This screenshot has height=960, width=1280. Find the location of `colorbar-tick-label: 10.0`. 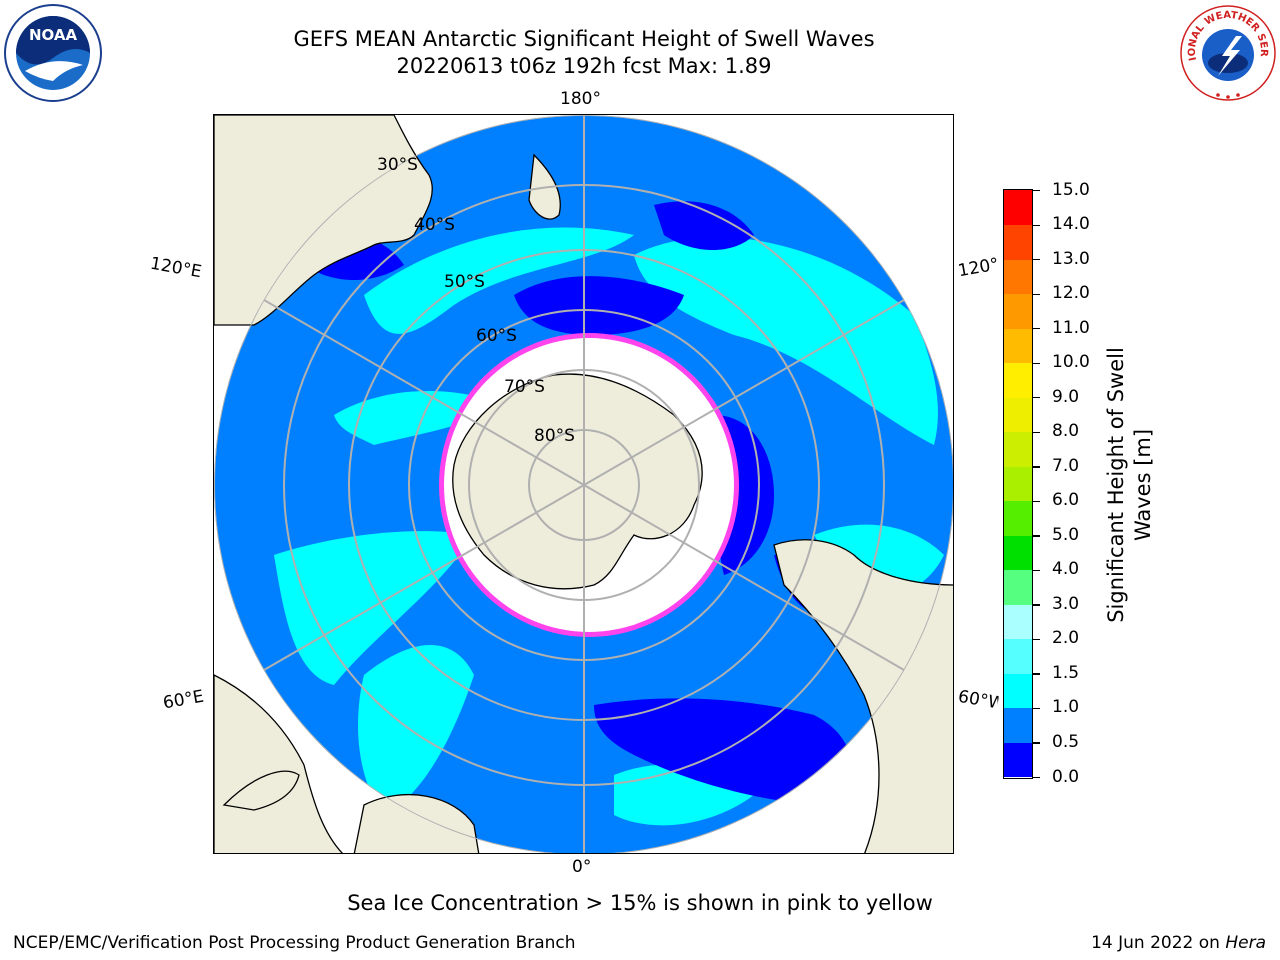

colorbar-tick-label: 10.0 is located at coordinates (1071, 362).